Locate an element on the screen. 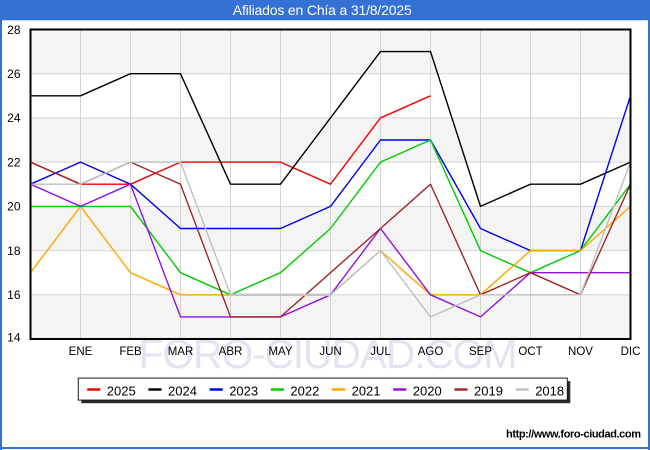 Image resolution: width=650 pixels, height=450 pixels. svg-text: 2022 is located at coordinates (304, 391).